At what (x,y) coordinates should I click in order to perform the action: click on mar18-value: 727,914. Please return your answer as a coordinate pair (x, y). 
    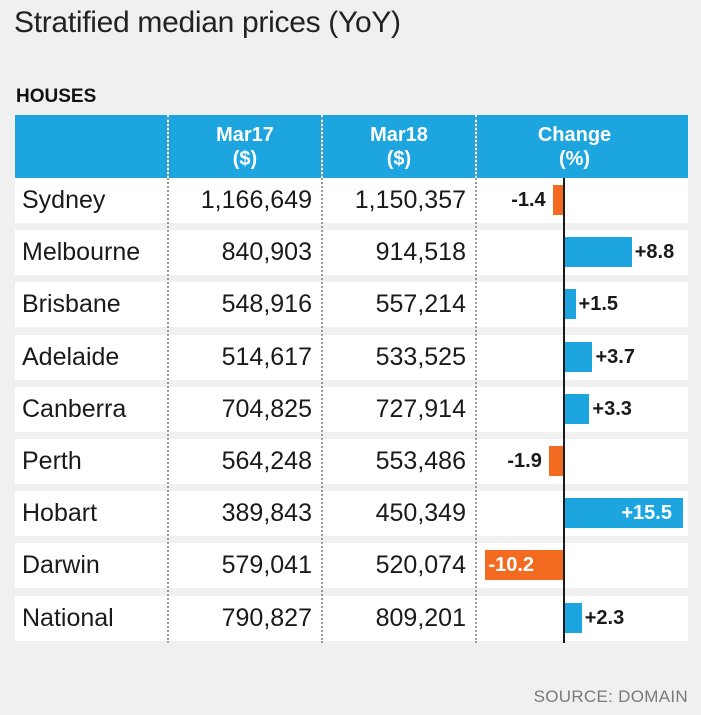
    Looking at the image, I should click on (420, 409).